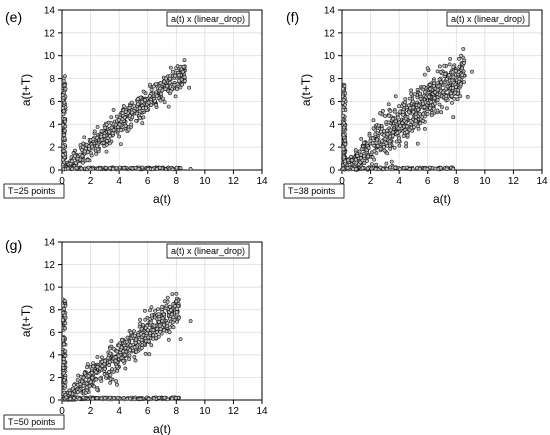 The height and width of the screenshot is (435, 550). Describe the element at coordinates (26, 321) in the screenshot. I see `y-axis-label: a(t+T)` at that location.